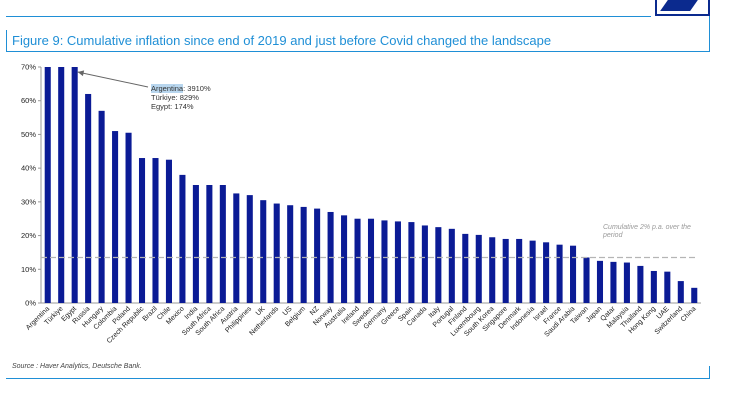  What do you see at coordinates (28, 100) in the screenshot?
I see `y-tick-label: 60%` at bounding box center [28, 100].